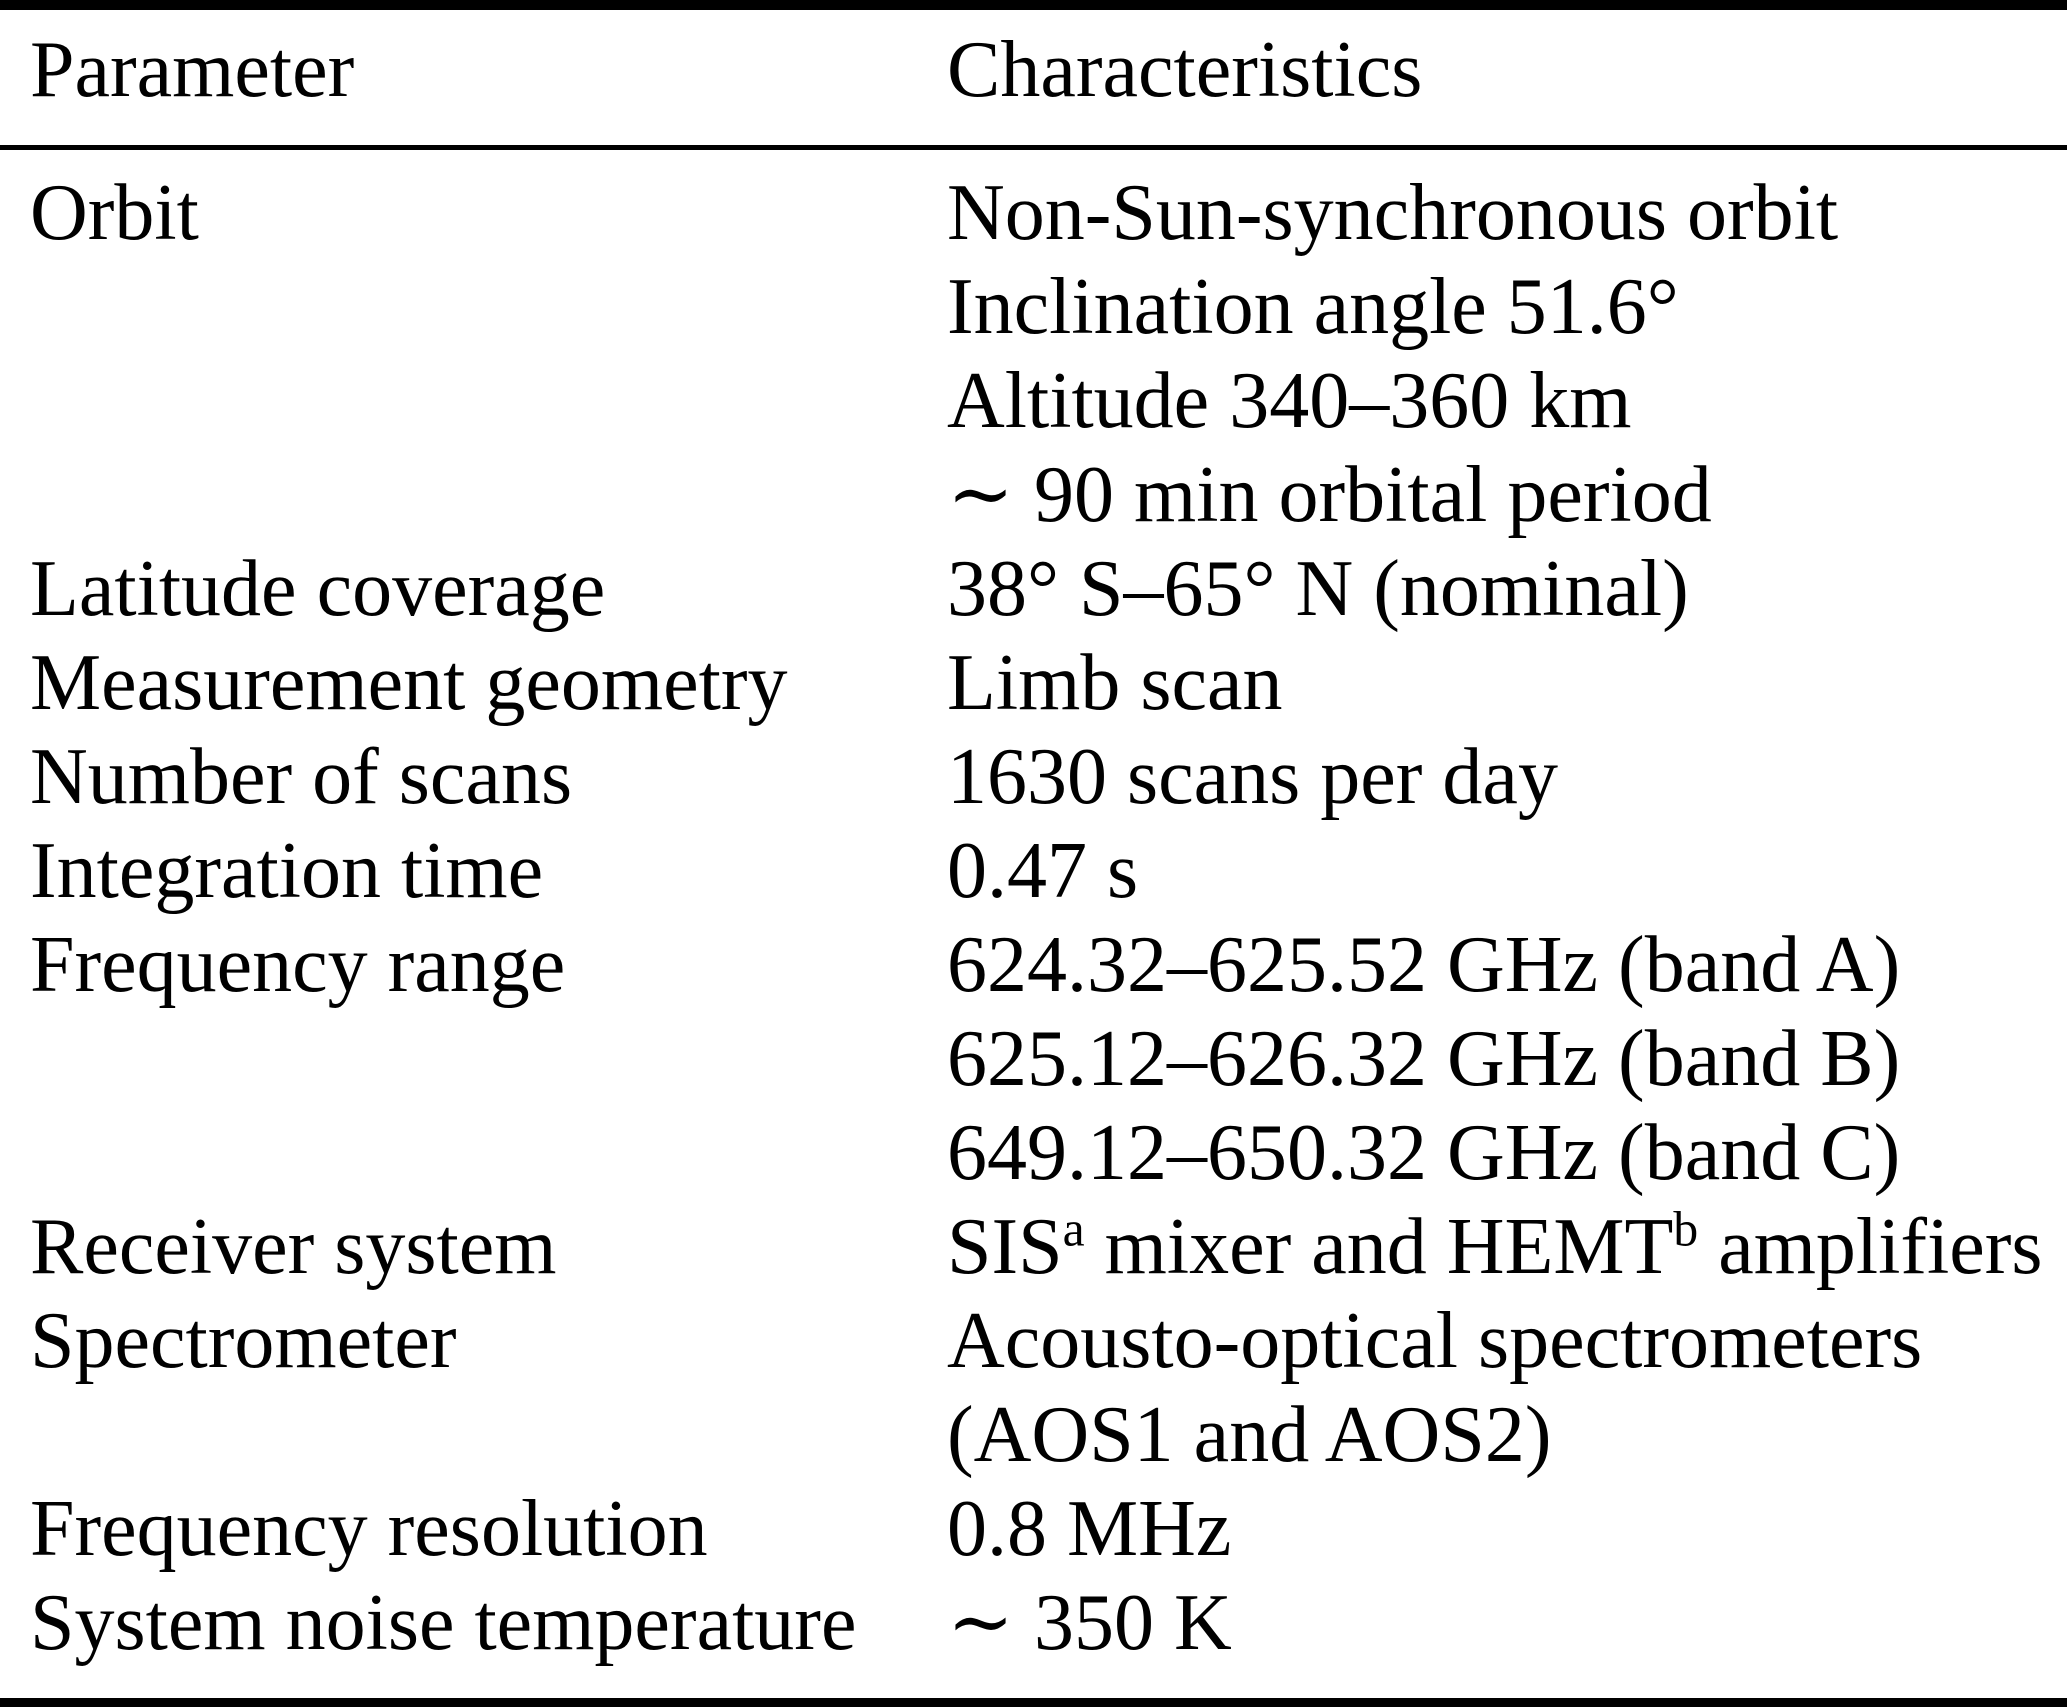 The width and height of the screenshot is (2067, 1707). I want to click on characteristic-line: Acousto-optical spectrometers, so click(1435, 1341).